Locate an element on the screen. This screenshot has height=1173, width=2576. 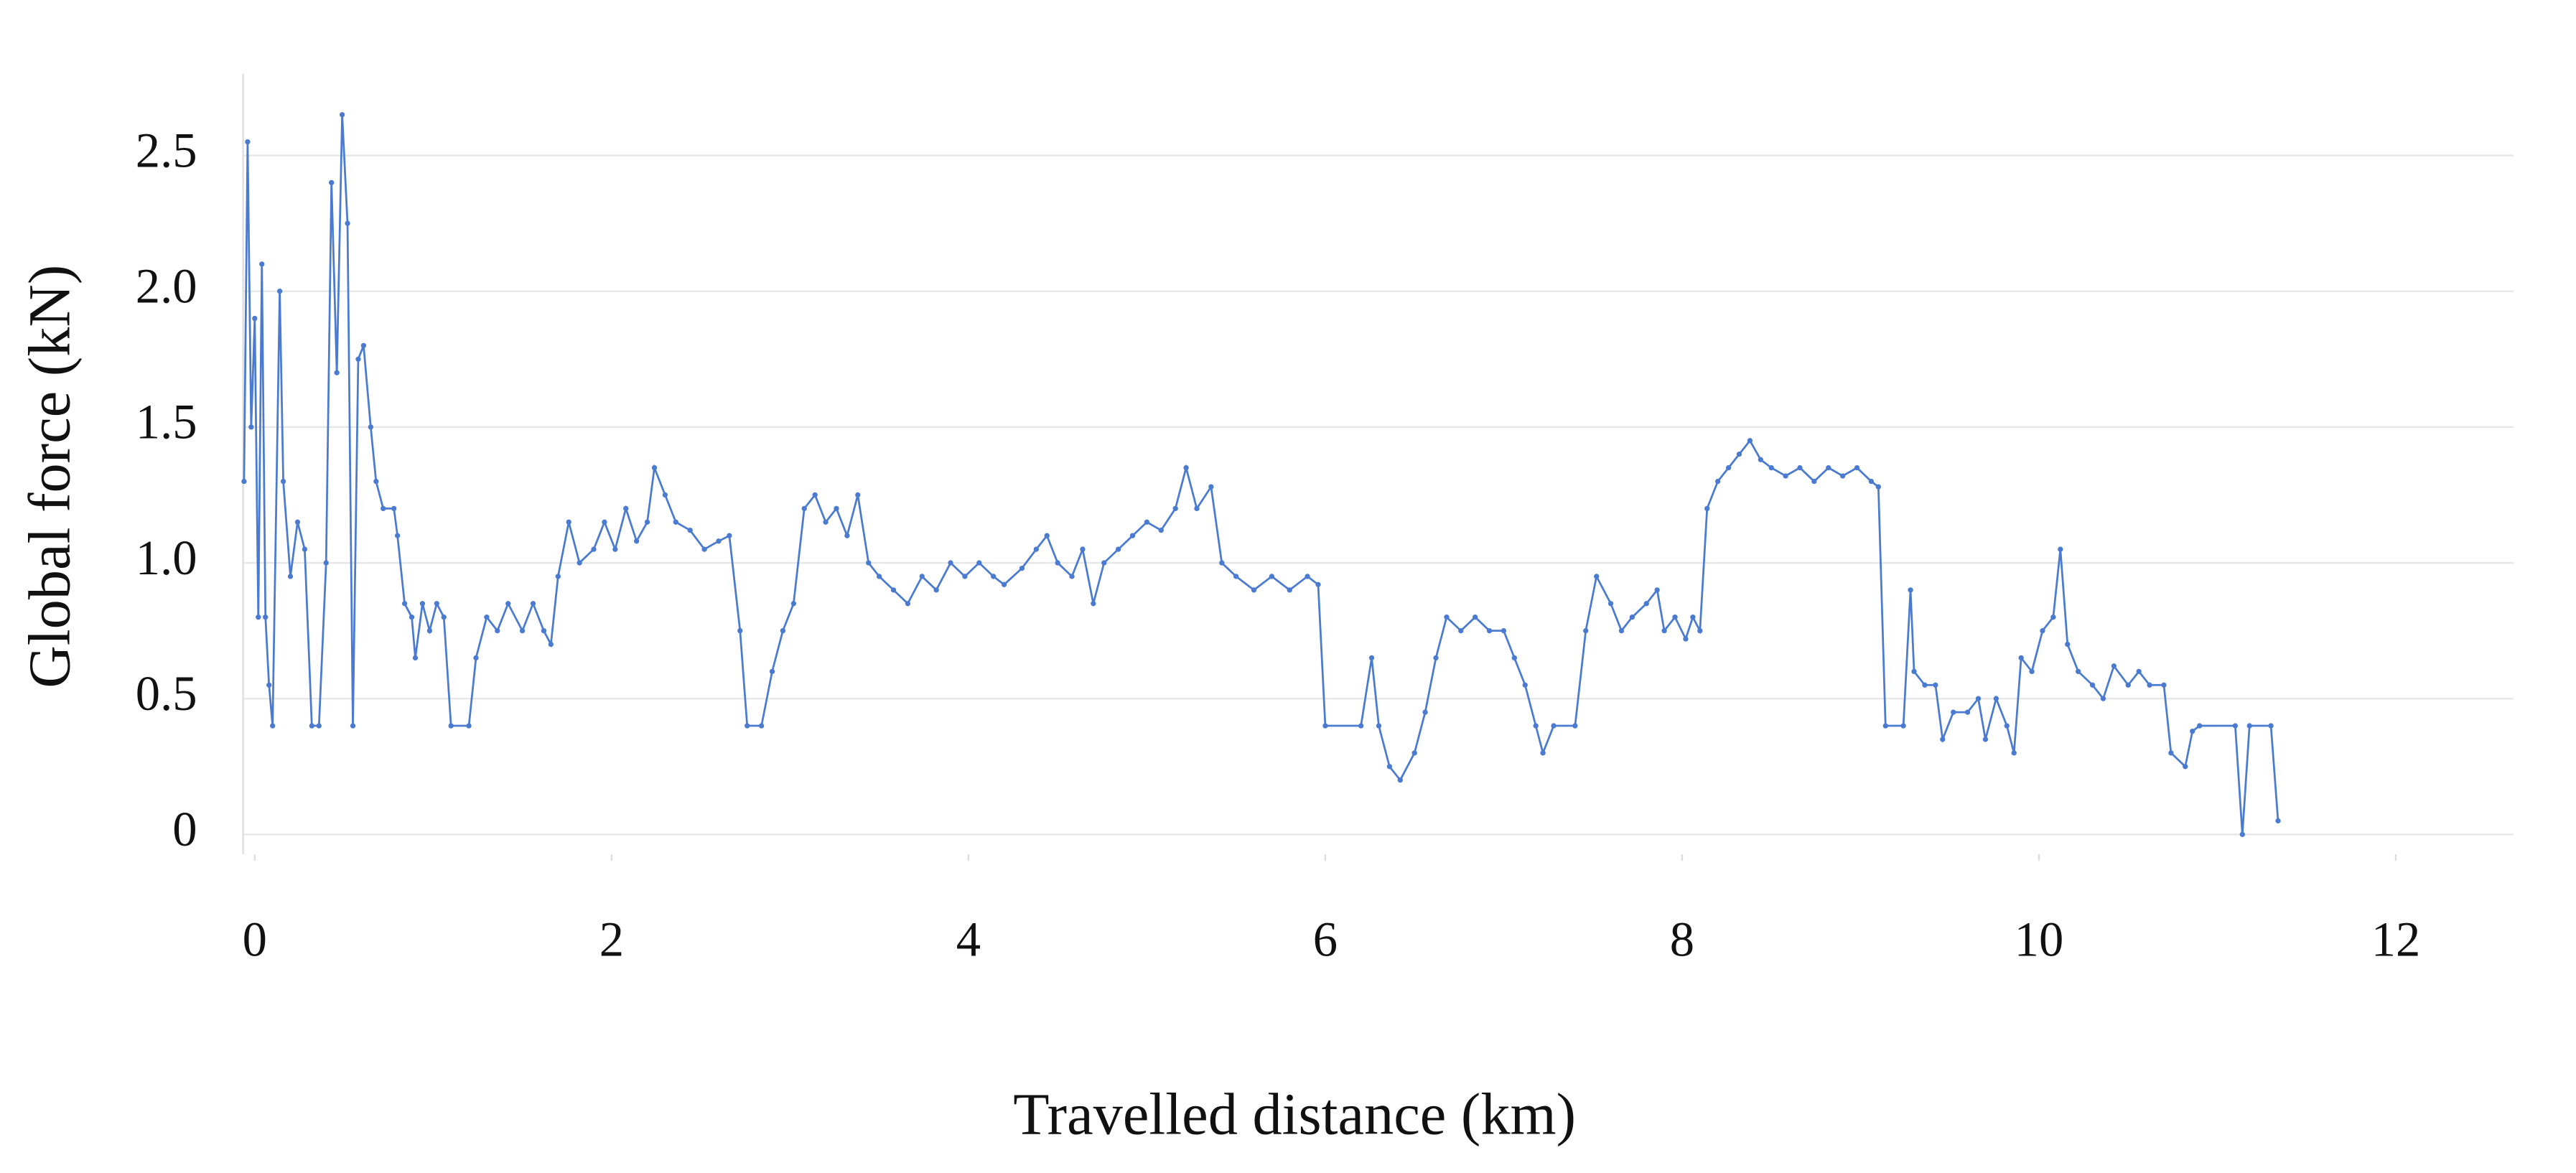
x-tick-label: 4 is located at coordinates (968, 939).